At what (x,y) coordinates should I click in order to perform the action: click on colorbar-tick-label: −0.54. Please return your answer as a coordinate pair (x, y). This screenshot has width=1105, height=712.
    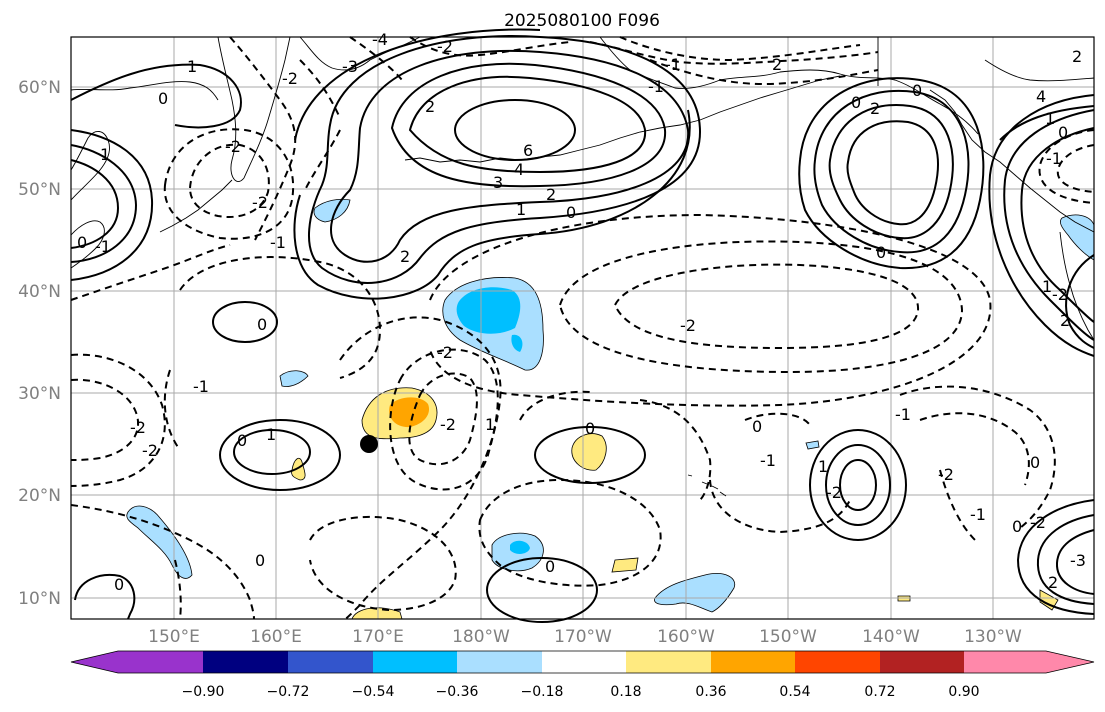
    Looking at the image, I should click on (373, 692).